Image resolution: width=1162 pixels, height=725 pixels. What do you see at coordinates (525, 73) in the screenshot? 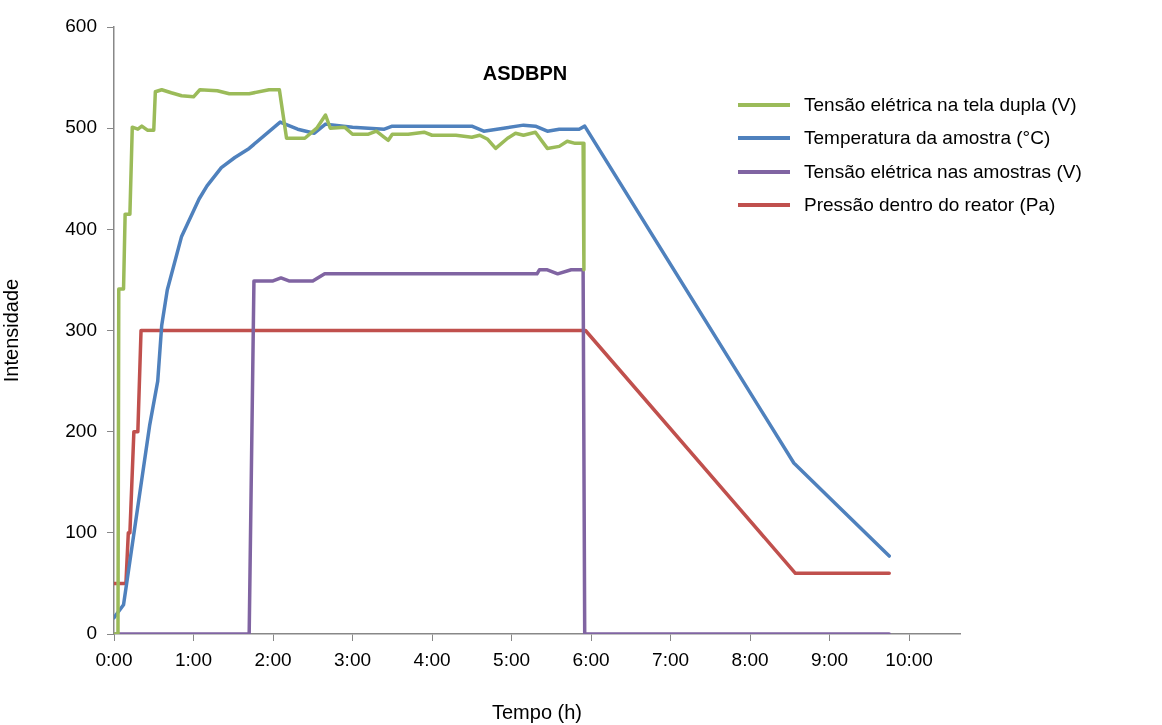
I see `text: ASDBPN` at bounding box center [525, 73].